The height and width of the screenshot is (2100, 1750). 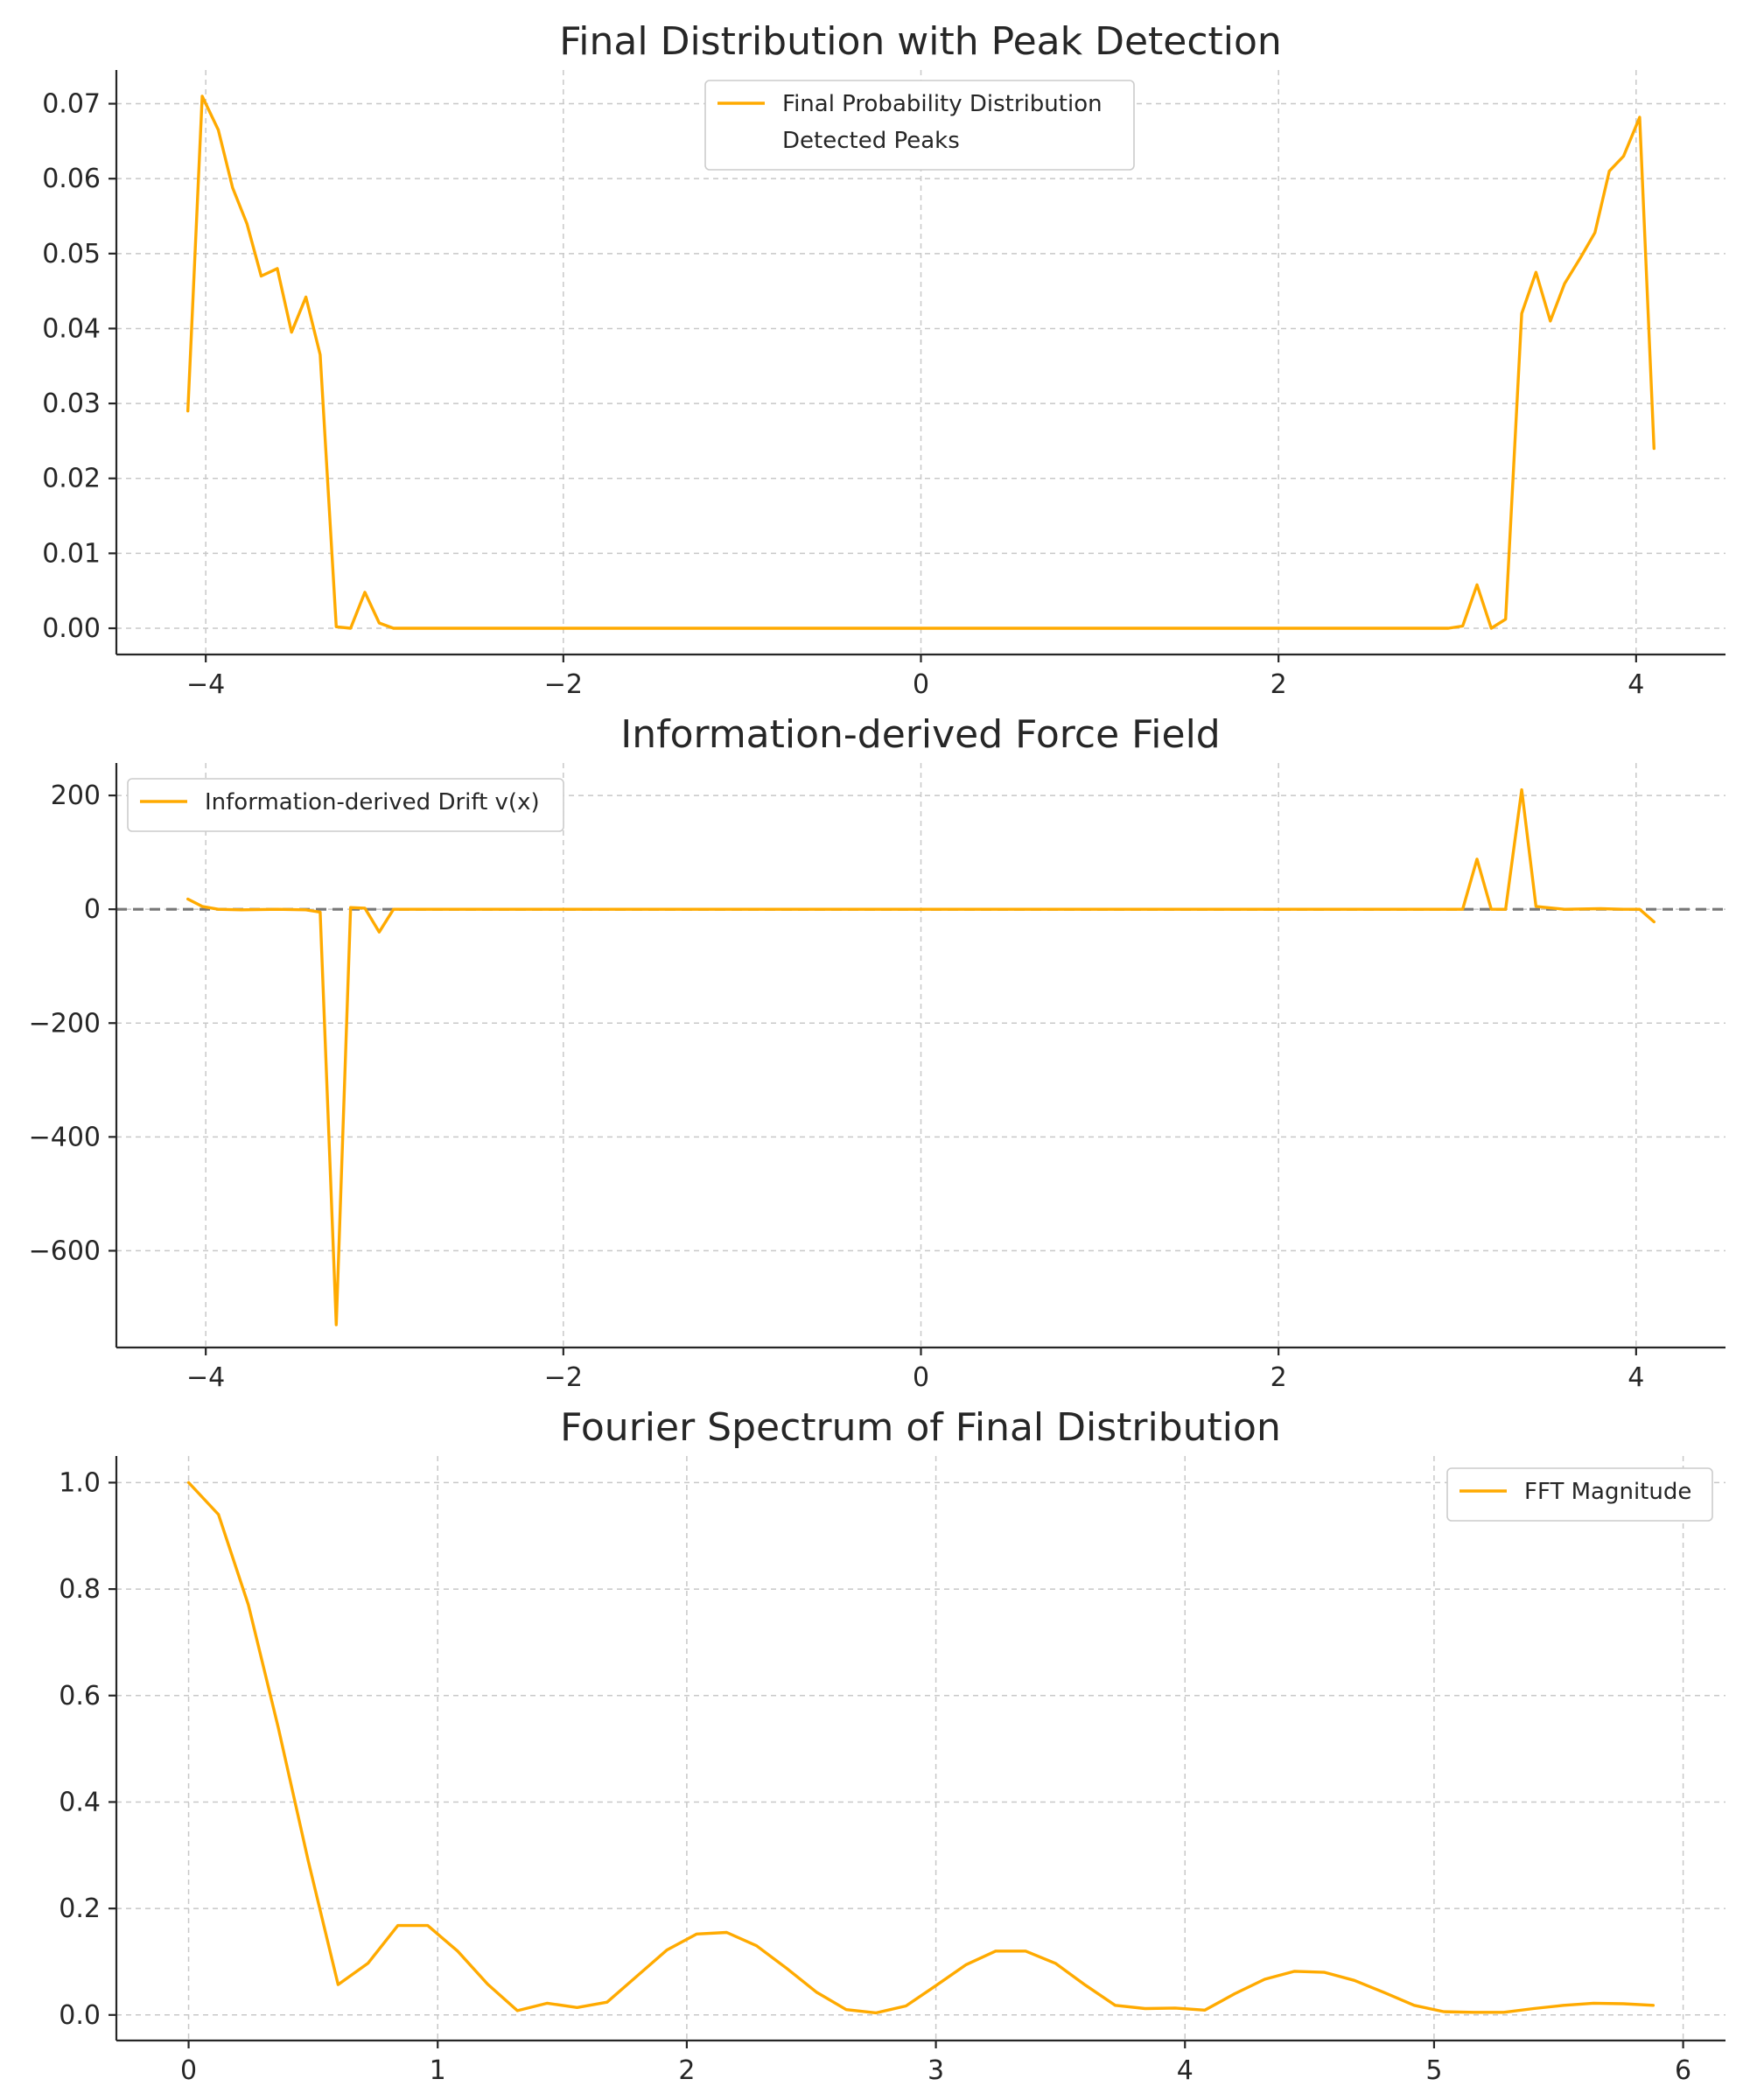 I want to click on x-tick-label: 6, so click(x=1683, y=2070).